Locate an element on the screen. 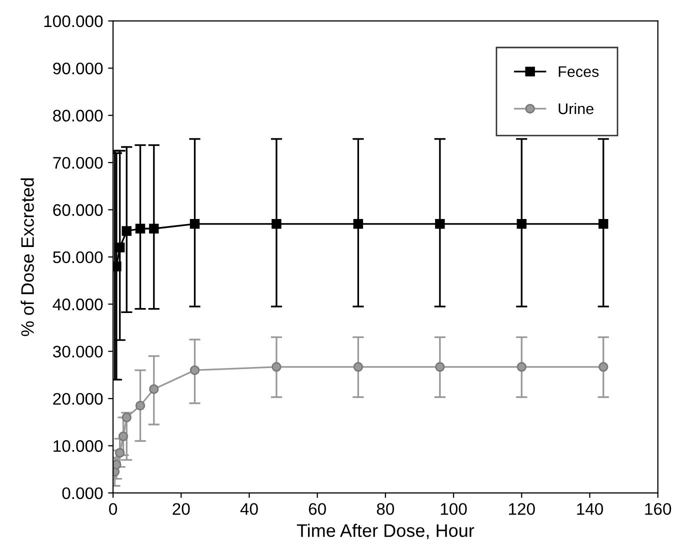  x-tick-label: 160 is located at coordinates (658, 509).